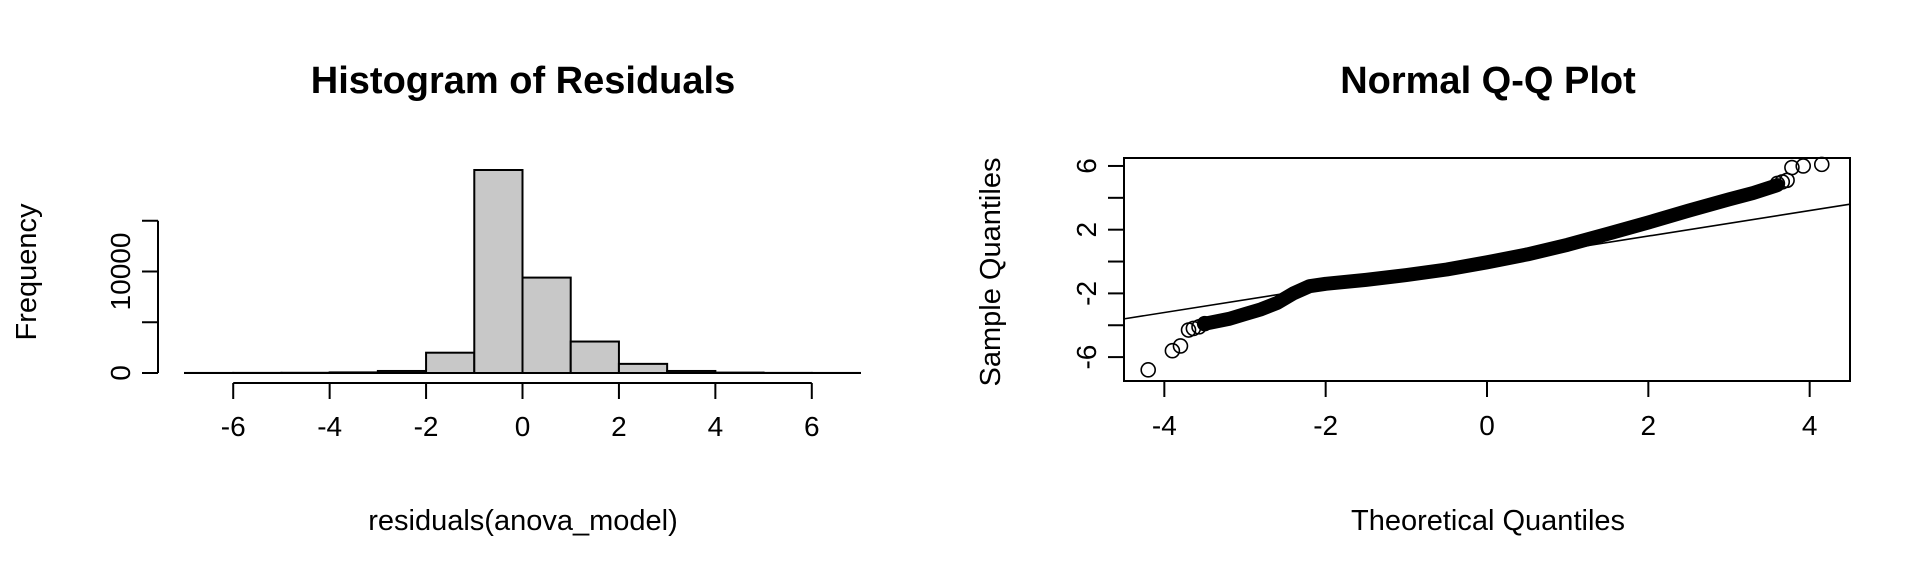 Image resolution: width=1920 pixels, height=576 pixels. What do you see at coordinates (991, 272) in the screenshot?
I see `qq-y-axis-label: Sample Quantiles` at bounding box center [991, 272].